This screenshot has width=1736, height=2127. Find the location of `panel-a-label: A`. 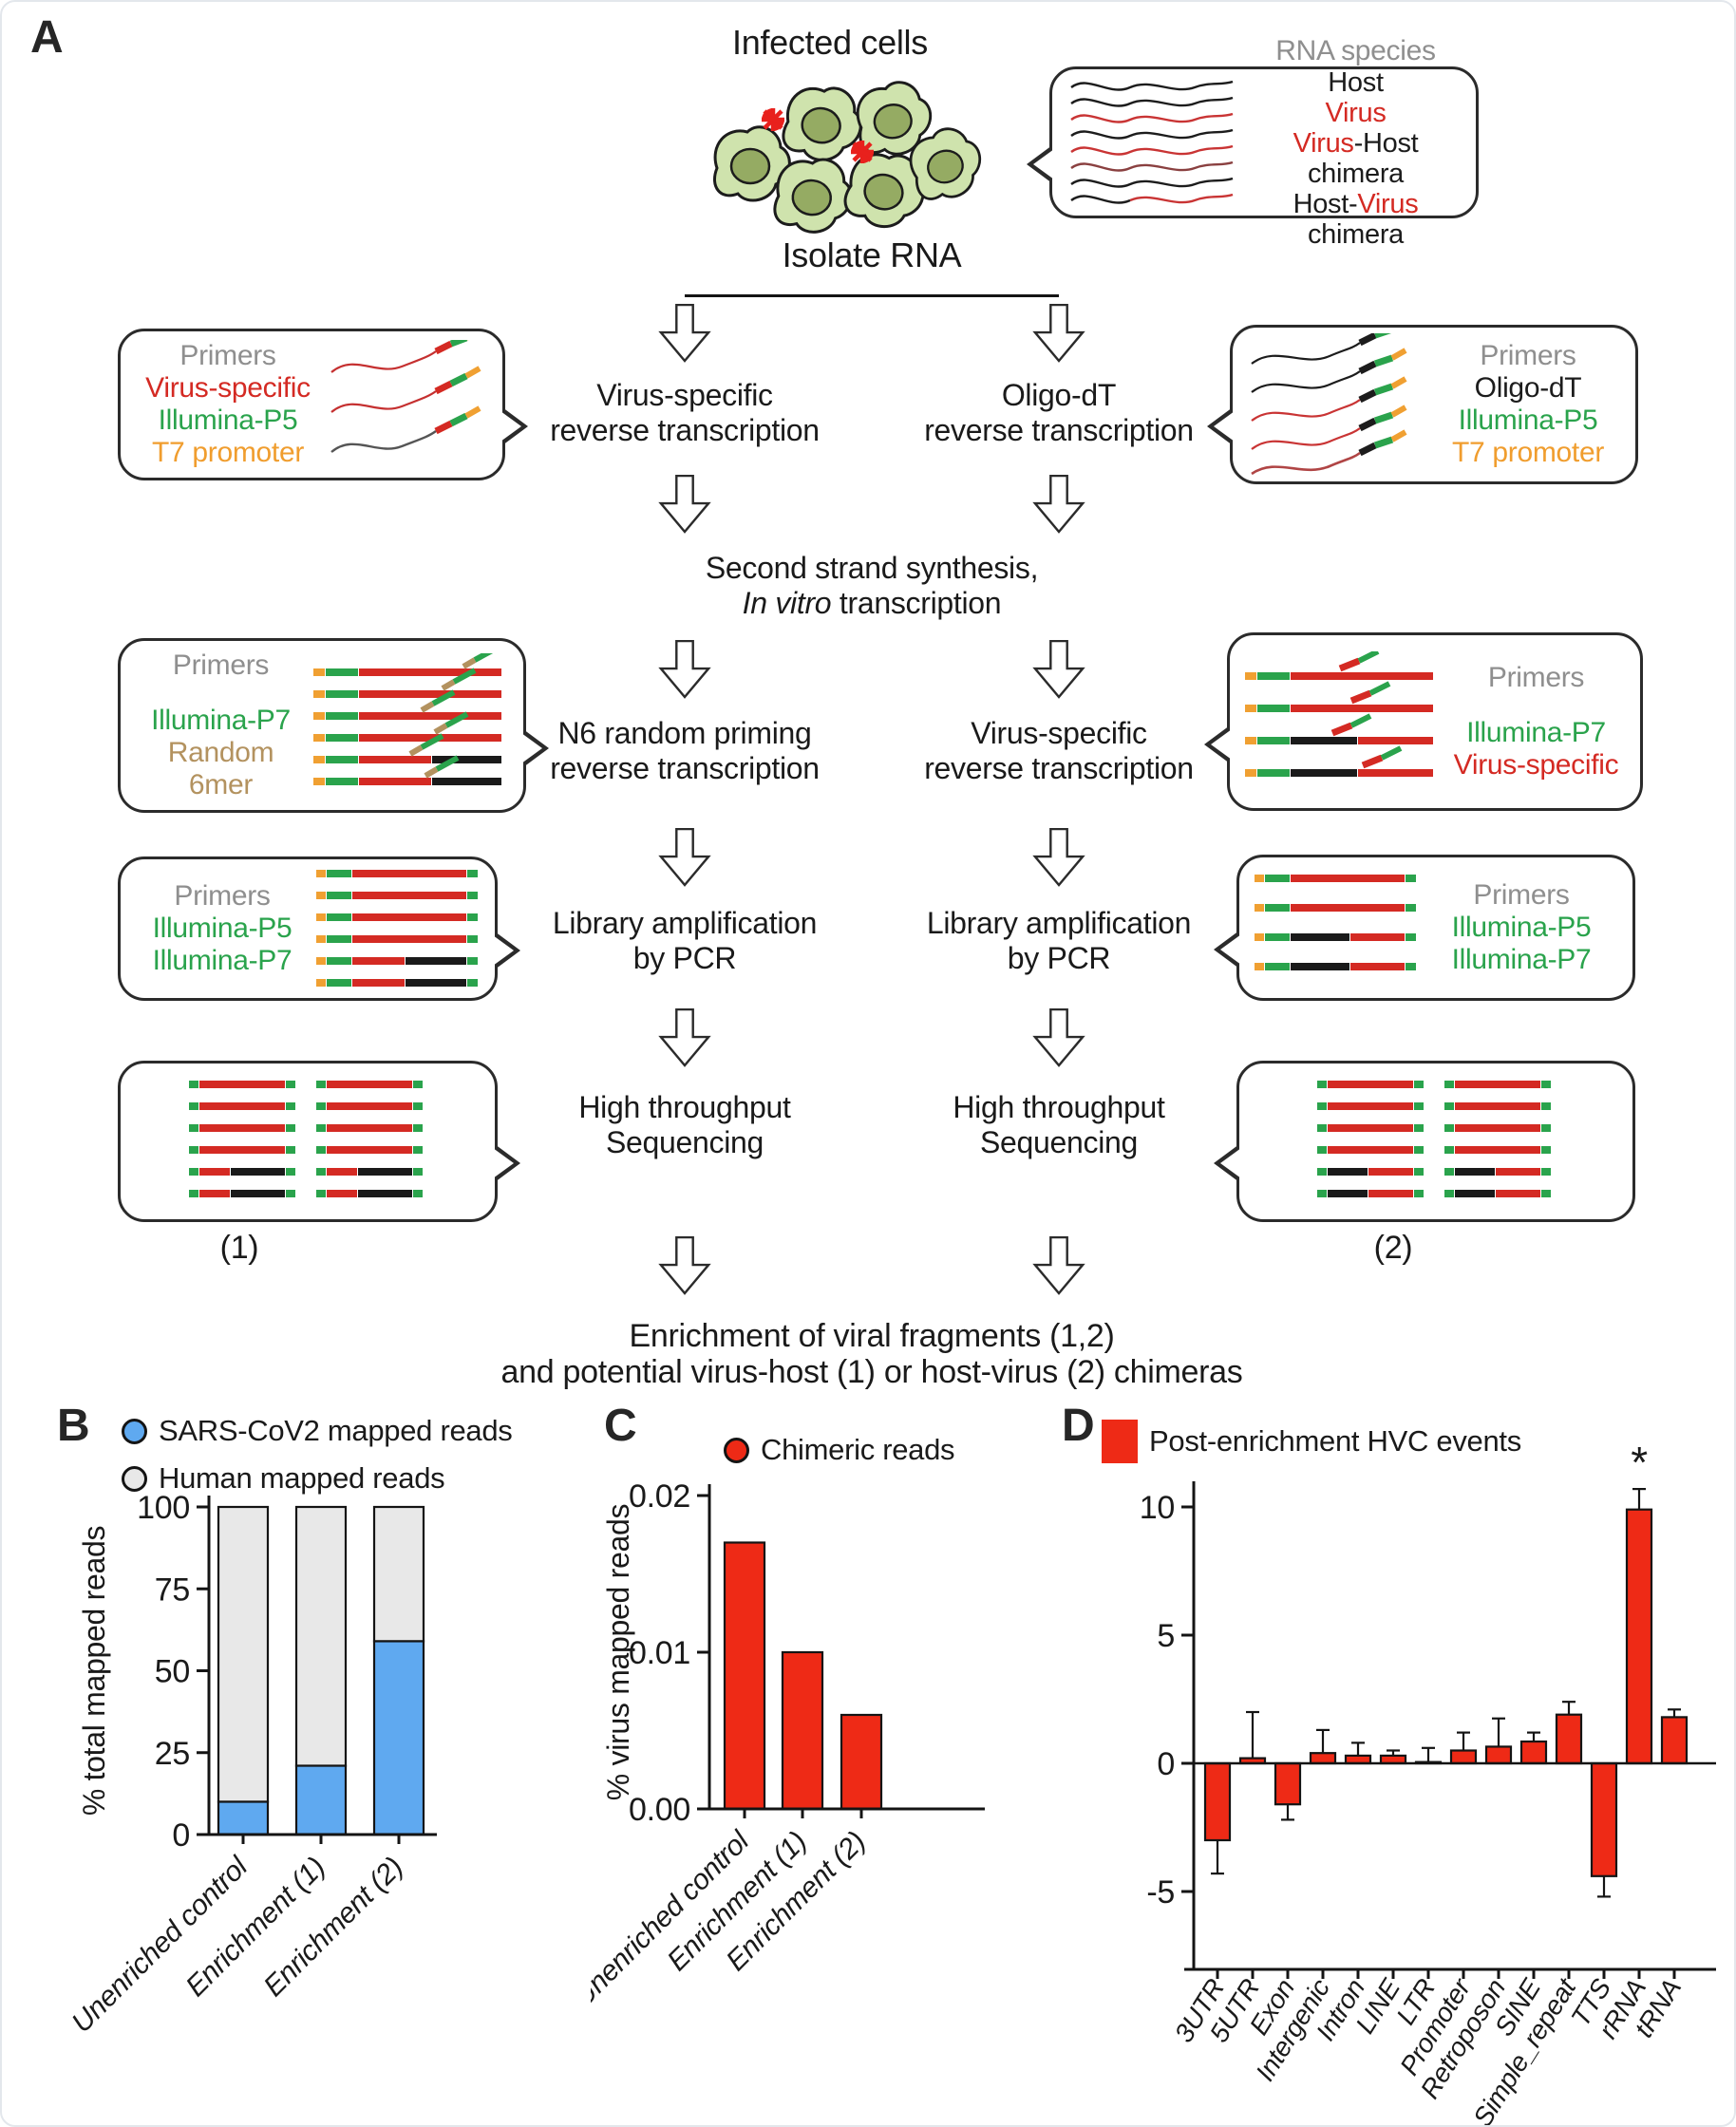

panel-a-label: A is located at coordinates (47, 37).